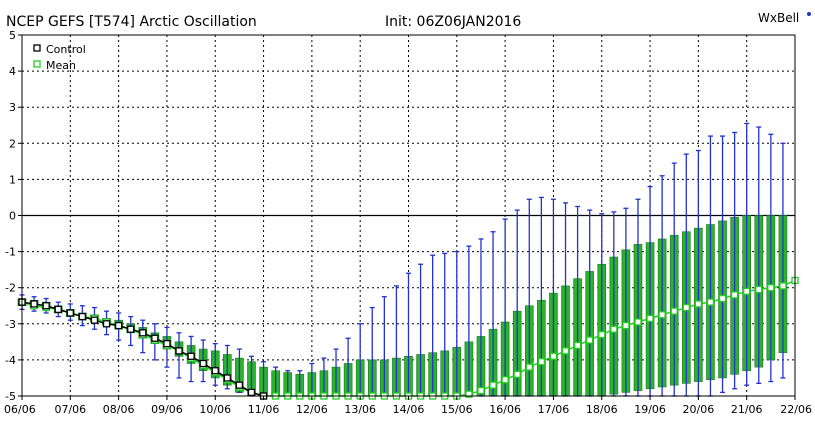 This screenshot has height=431, width=815. What do you see at coordinates (10, 396) in the screenshot?
I see `y-tick-label: -5` at bounding box center [10, 396].